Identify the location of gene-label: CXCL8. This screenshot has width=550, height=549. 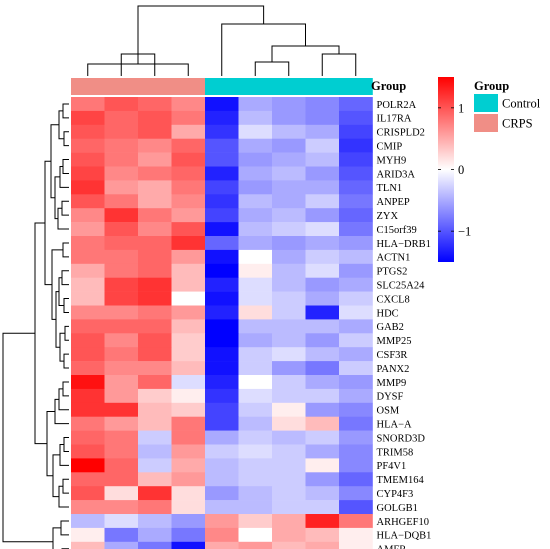
(393, 299).